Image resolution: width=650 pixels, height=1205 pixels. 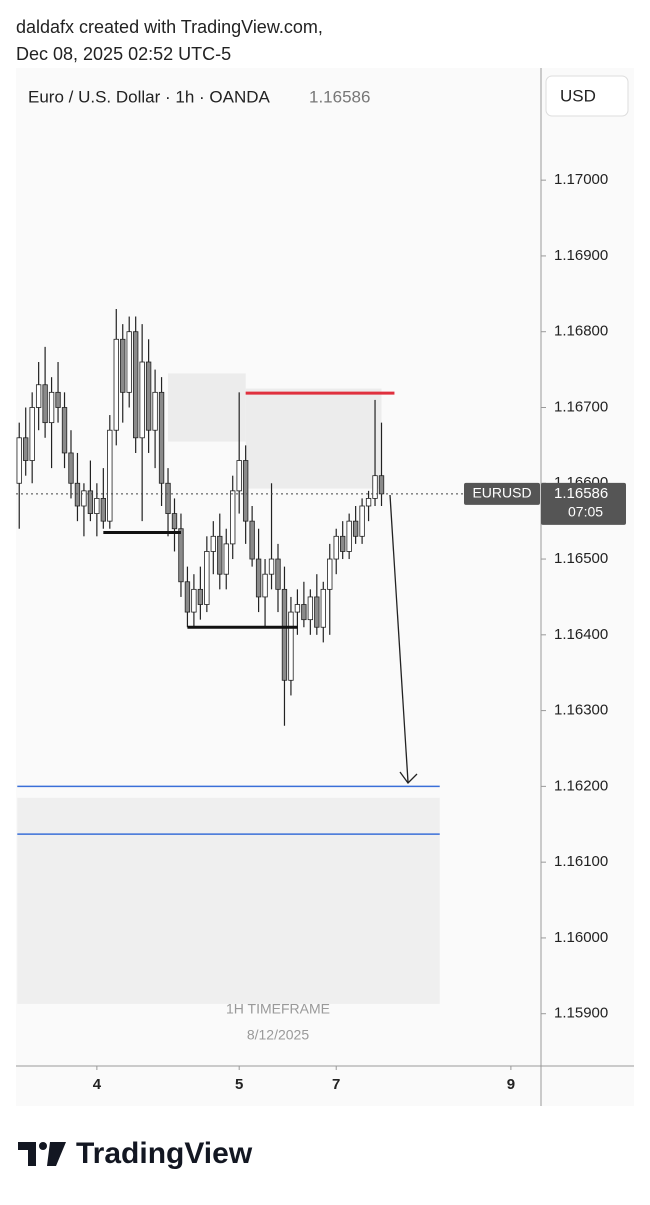 What do you see at coordinates (169, 27) in the screenshot?
I see `author-line: daldafx created with TradingView.com,` at bounding box center [169, 27].